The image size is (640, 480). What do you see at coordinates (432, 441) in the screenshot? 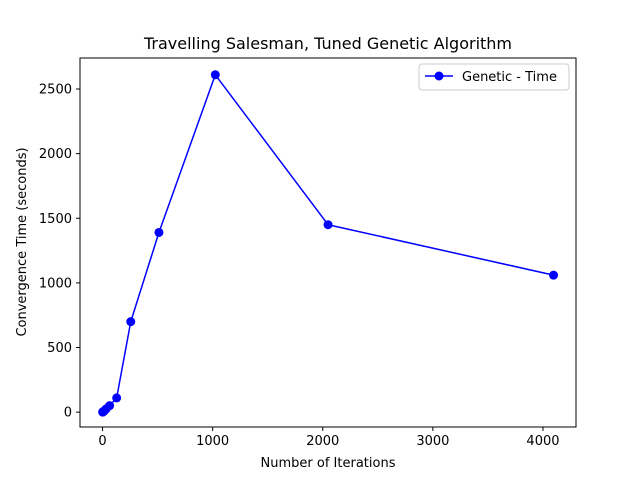
I see `x-tick-label: 3000` at bounding box center [432, 441].